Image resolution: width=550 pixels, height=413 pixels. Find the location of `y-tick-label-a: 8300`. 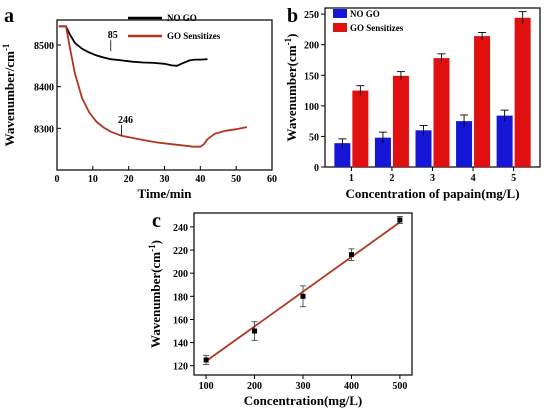

y-tick-label-a: 8300 is located at coordinates (44, 129).